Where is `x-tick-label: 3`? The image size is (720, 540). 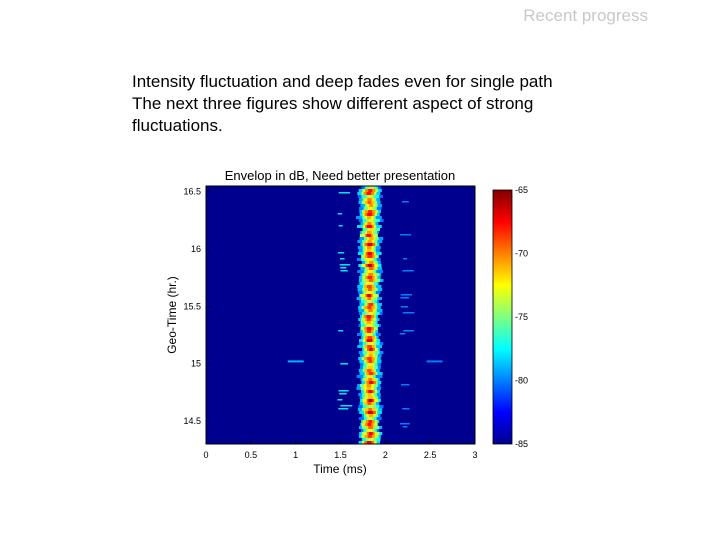
x-tick-label: 3 is located at coordinates (474, 455).